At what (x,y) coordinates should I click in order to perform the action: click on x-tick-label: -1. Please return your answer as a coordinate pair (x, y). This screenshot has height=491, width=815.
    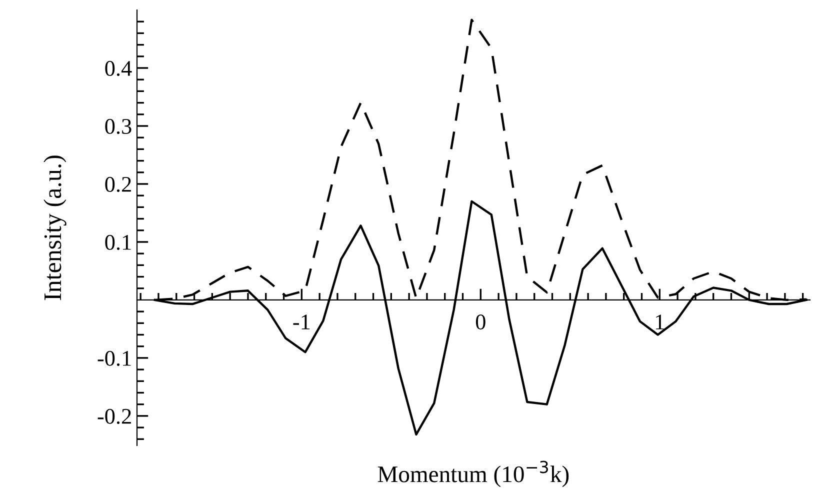
    Looking at the image, I should click on (301, 322).